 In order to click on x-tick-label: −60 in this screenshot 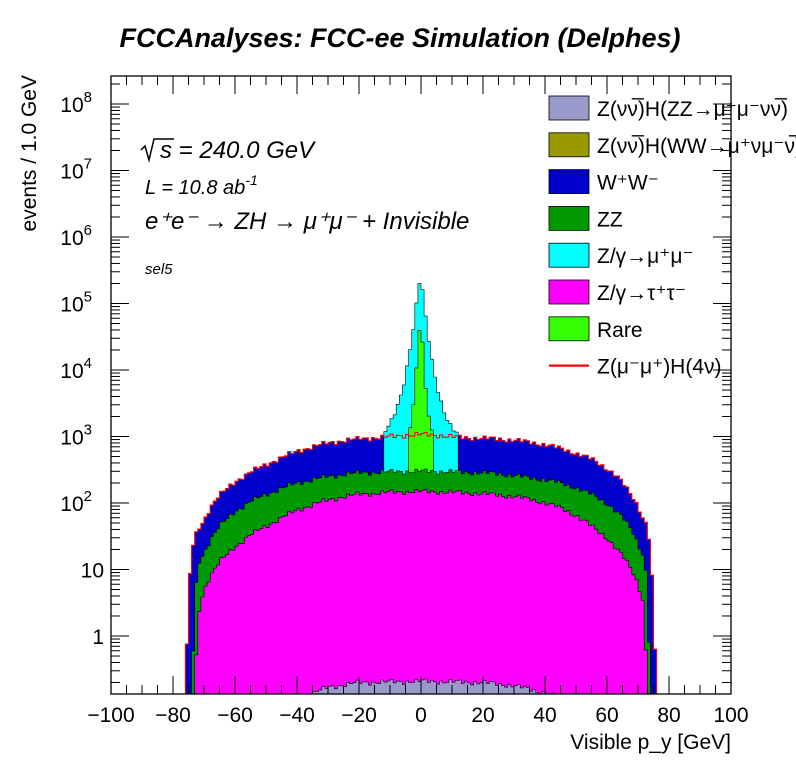, I will do `click(235, 715)`.